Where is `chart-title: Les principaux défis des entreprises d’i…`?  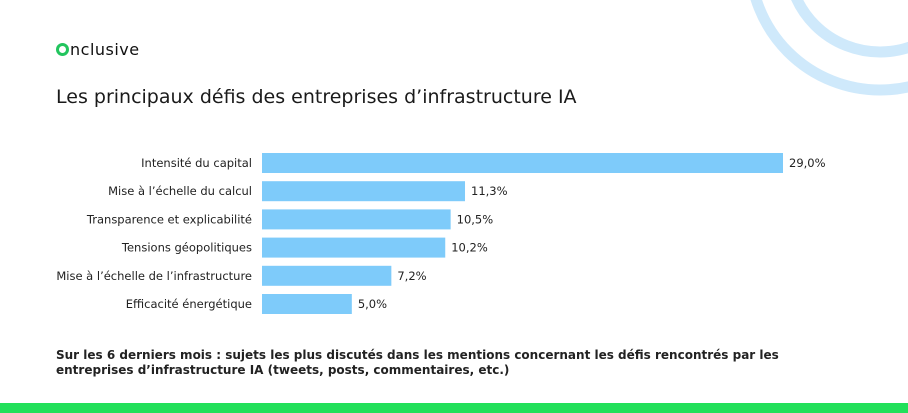 chart-title: Les principaux défis des entreprises d’i… is located at coordinates (316, 97).